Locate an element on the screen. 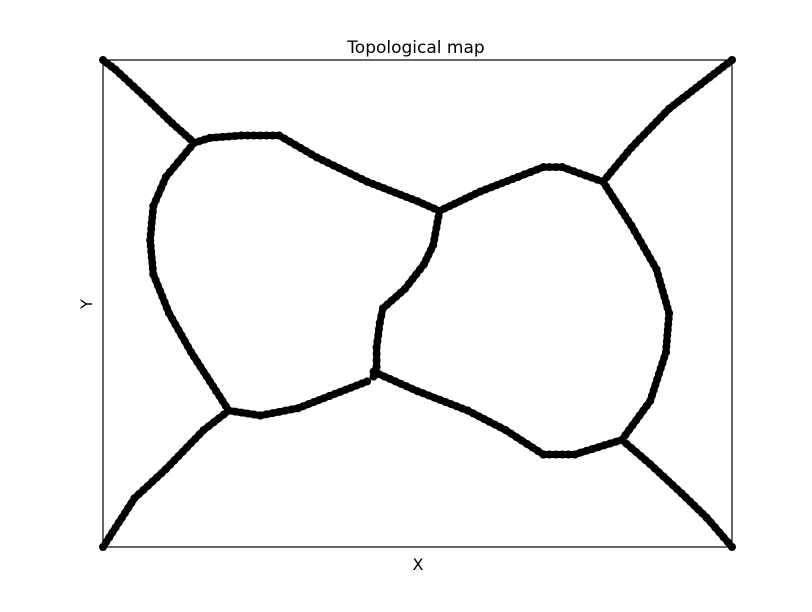 The height and width of the screenshot is (612, 812). y-axis-label: Y is located at coordinates (86, 304).